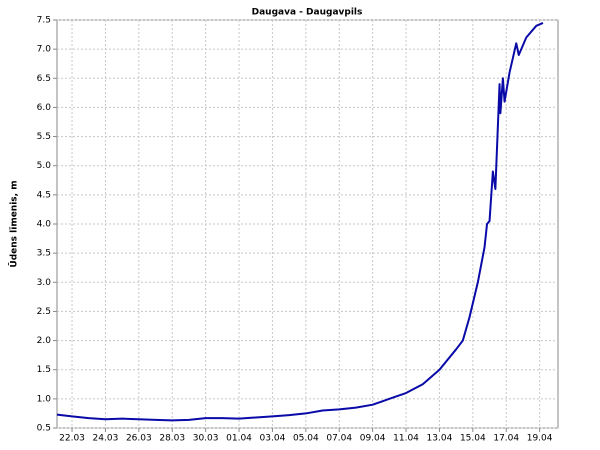  Describe the element at coordinates (14, 223) in the screenshot. I see `y-axis-label: Ūdens līmenis, m` at that location.